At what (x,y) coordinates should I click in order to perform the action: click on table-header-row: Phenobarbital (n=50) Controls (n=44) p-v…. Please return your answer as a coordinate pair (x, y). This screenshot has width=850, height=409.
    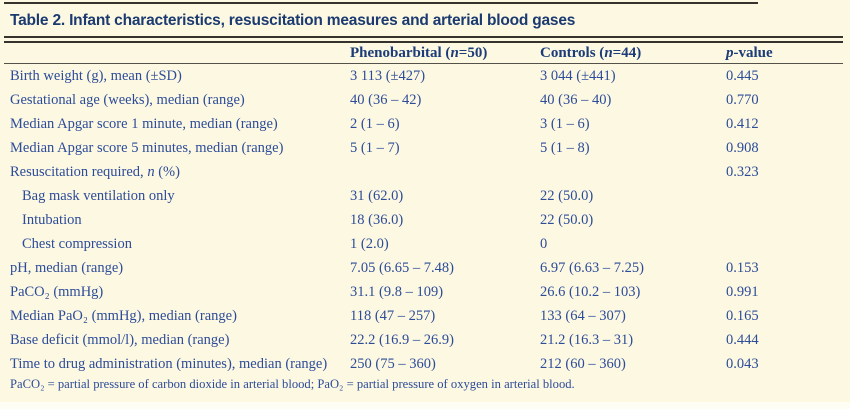
    Looking at the image, I should click on (425, 53).